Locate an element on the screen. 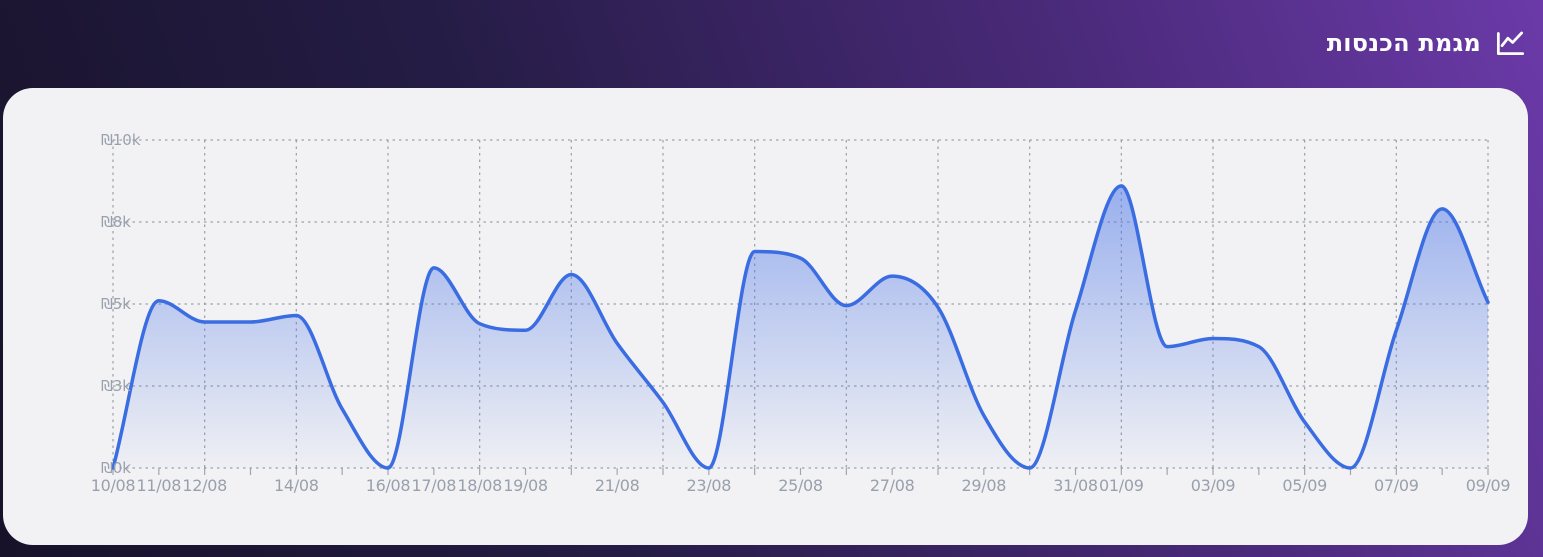  page-title: מגמת הכנסות is located at coordinates (1403, 43).